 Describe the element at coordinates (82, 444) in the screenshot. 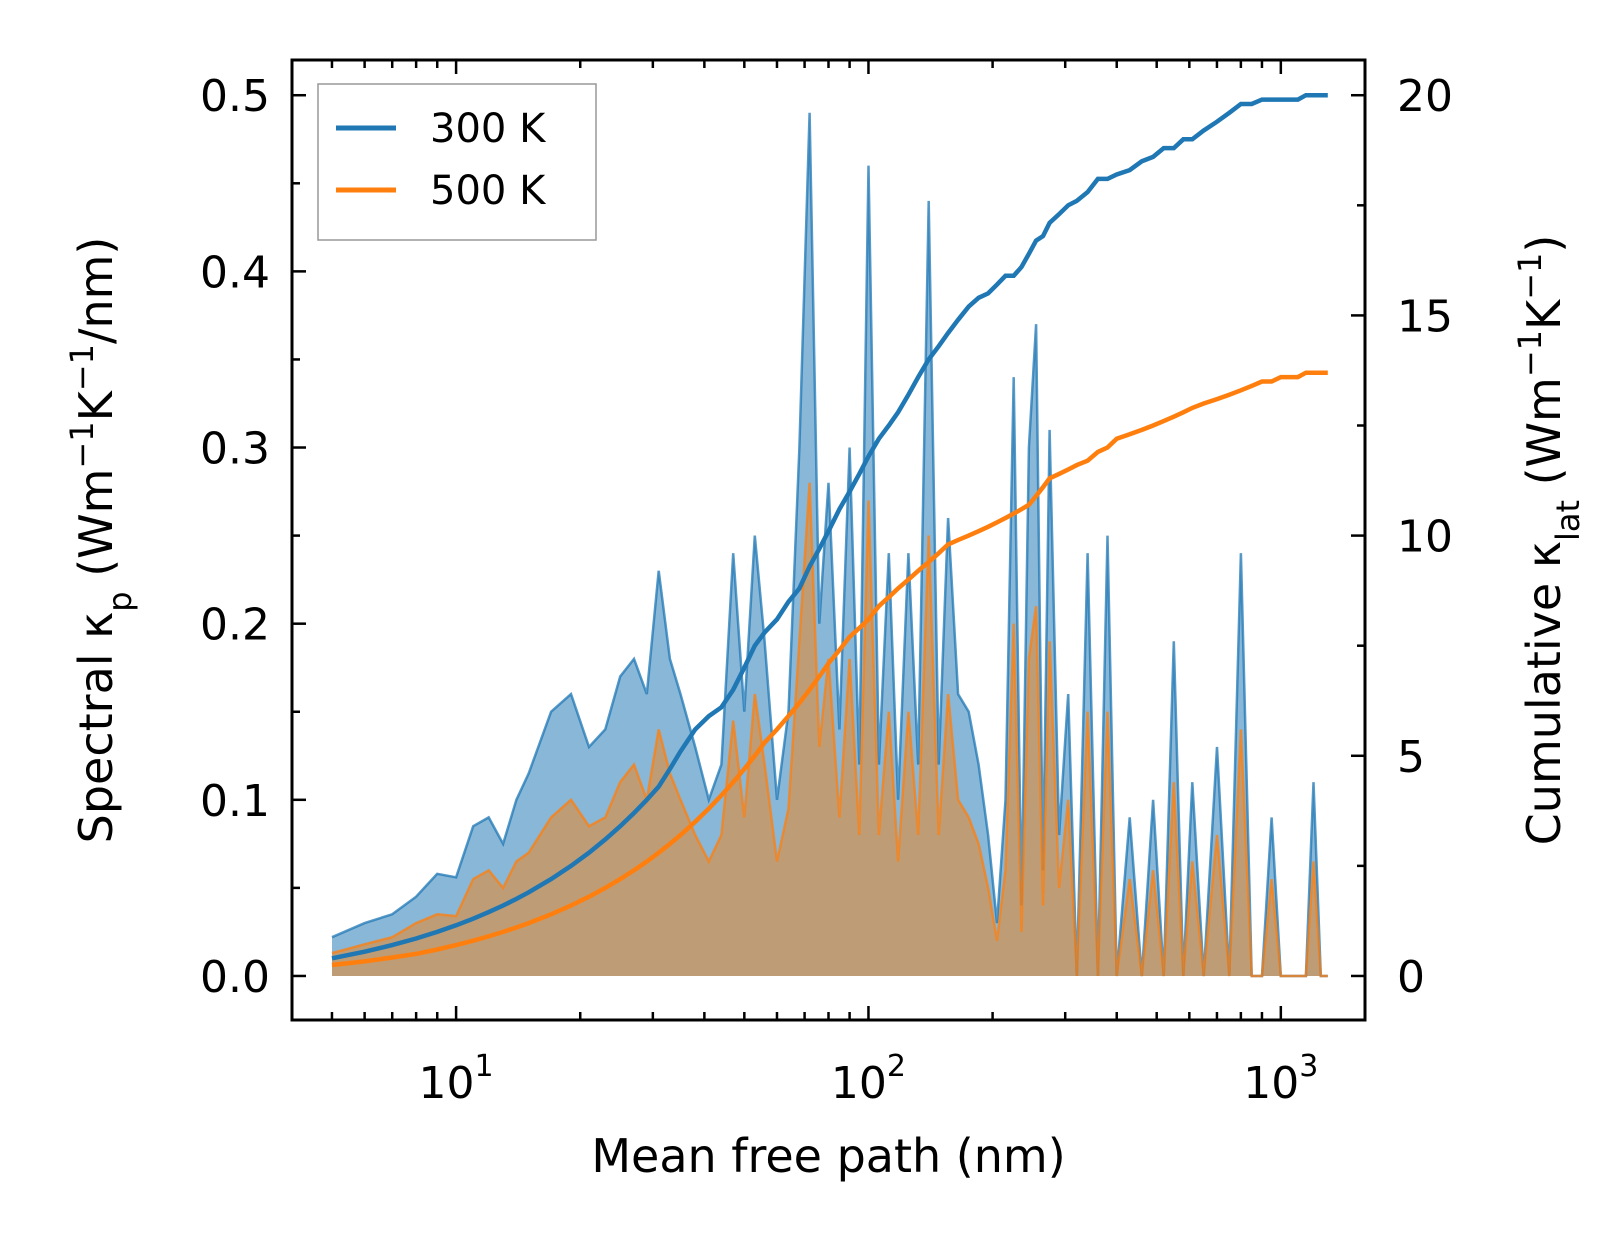

I see `y-left-label-sup1: −1` at that location.